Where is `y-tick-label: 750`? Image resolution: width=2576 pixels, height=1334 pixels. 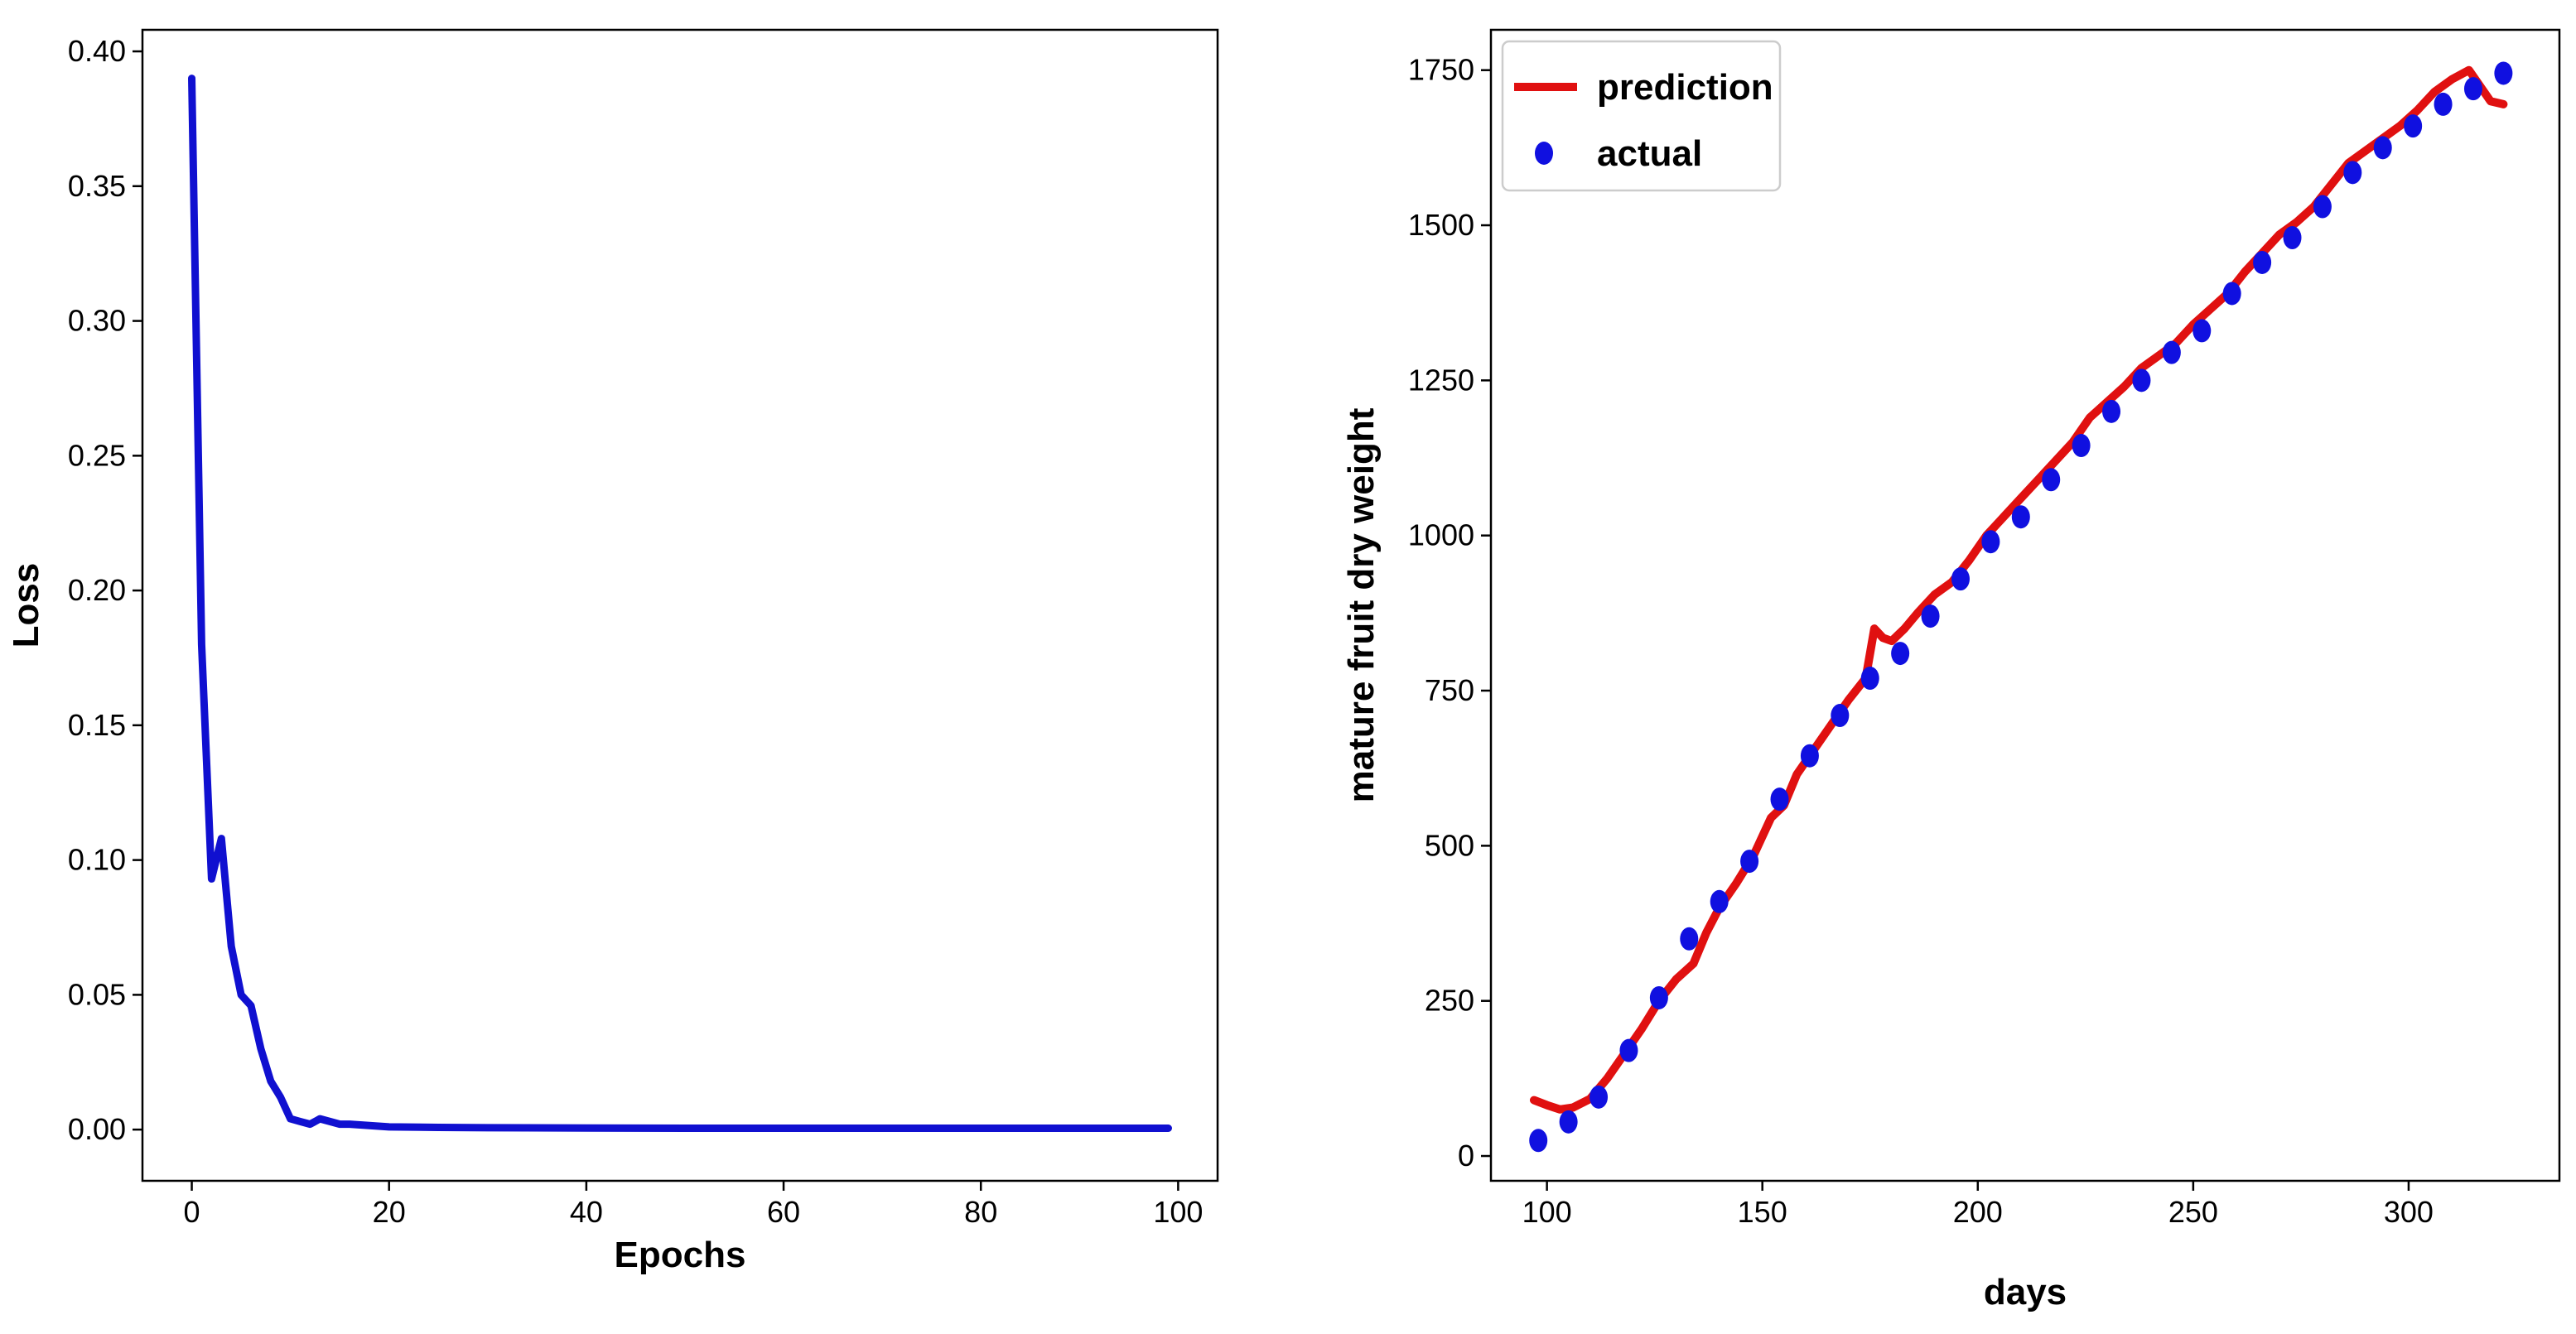 y-tick-label: 750 is located at coordinates (1449, 690).